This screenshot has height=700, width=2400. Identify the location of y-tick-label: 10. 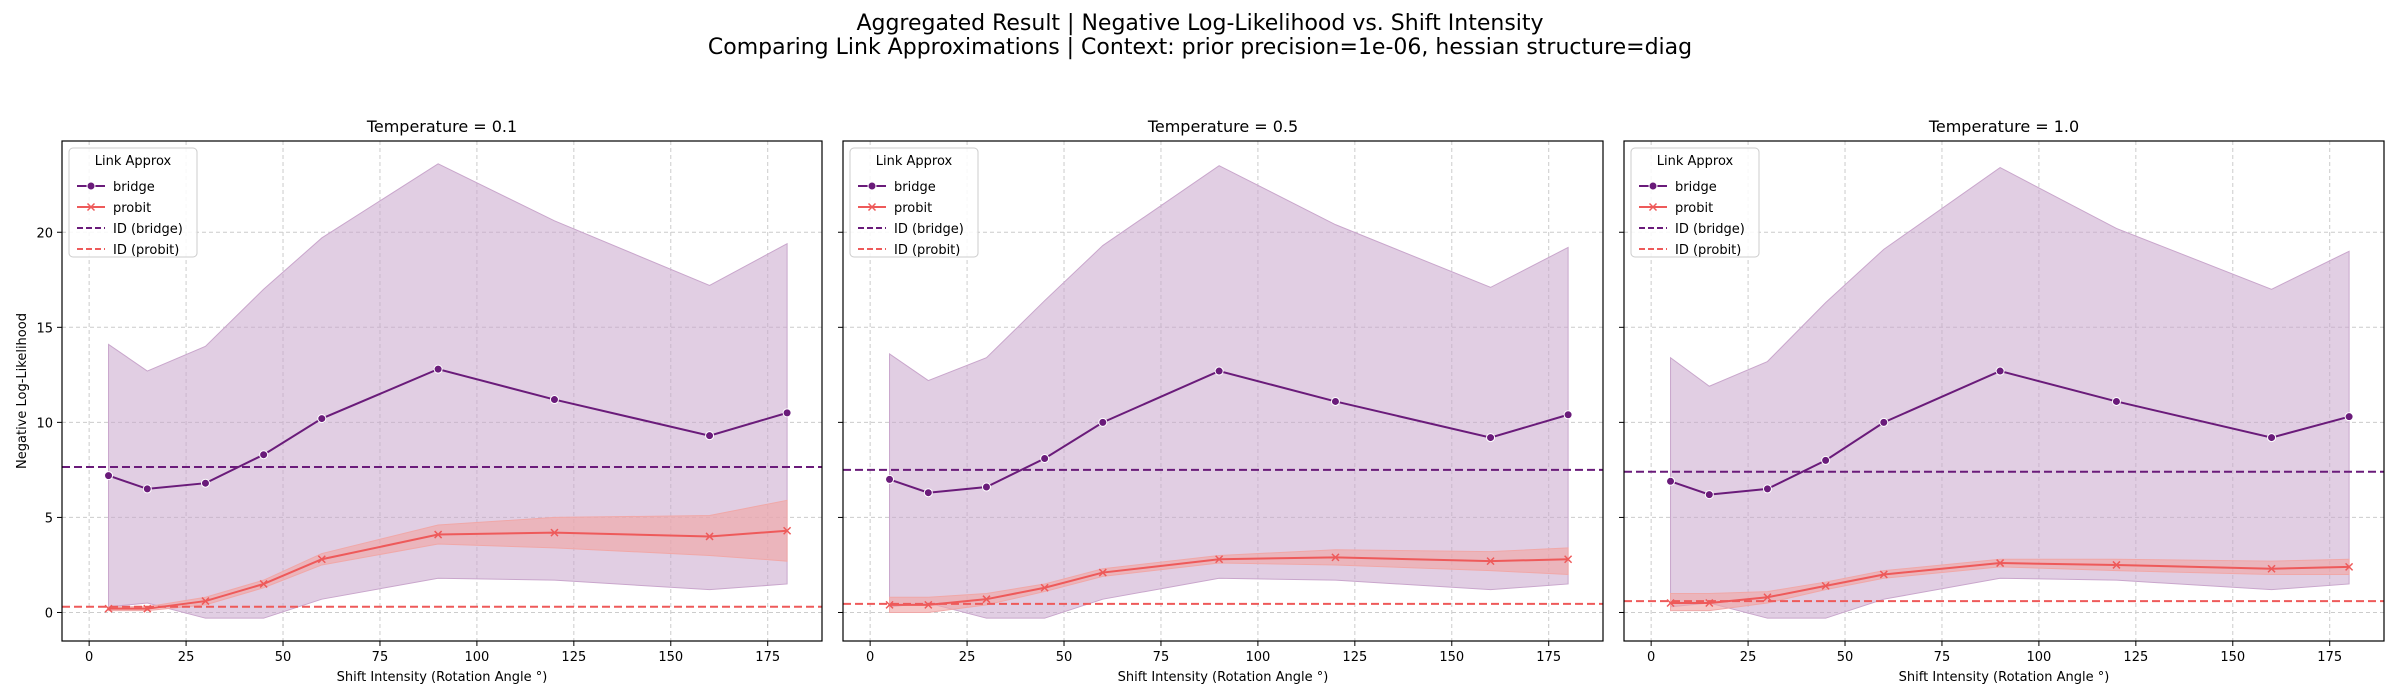
(44, 423).